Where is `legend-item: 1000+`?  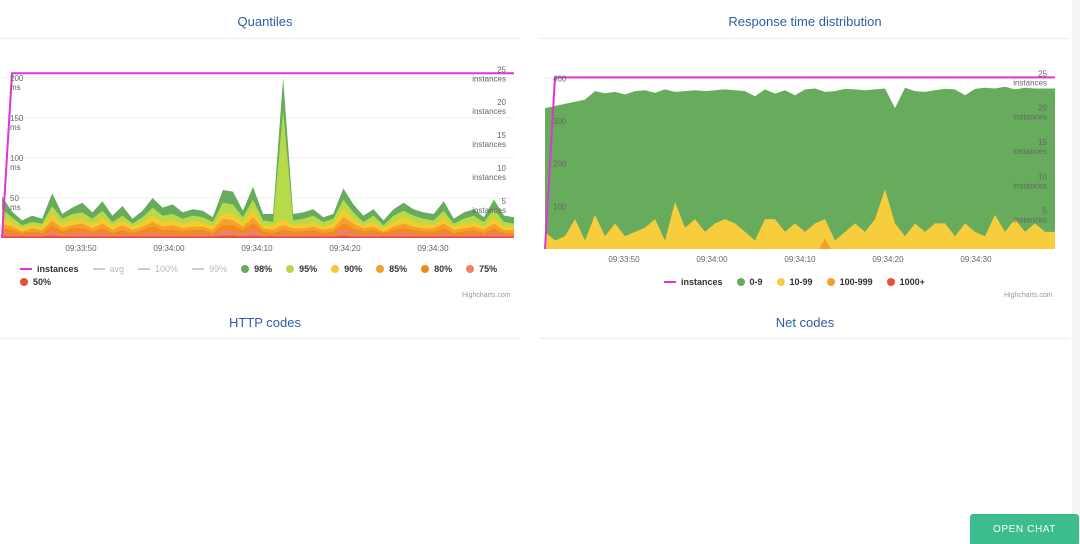 legend-item: 1000+ is located at coordinates (905, 282).